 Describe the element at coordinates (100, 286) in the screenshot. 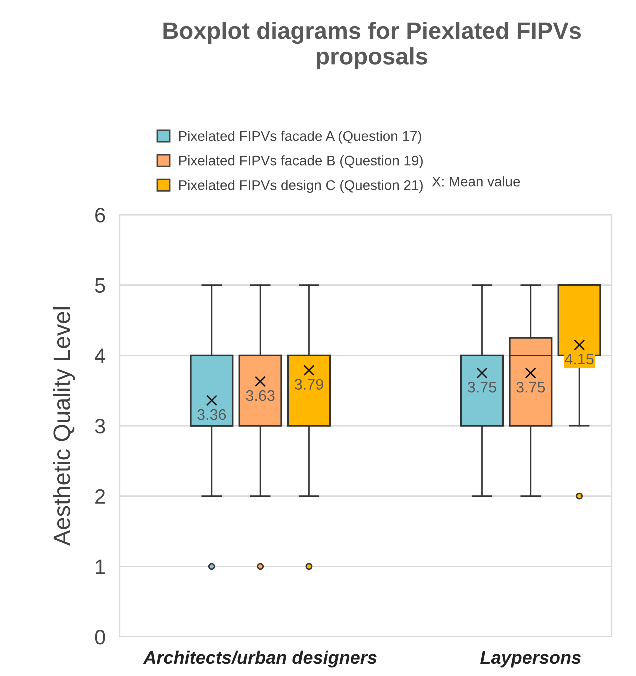

I see `y-tick-label: 5` at that location.